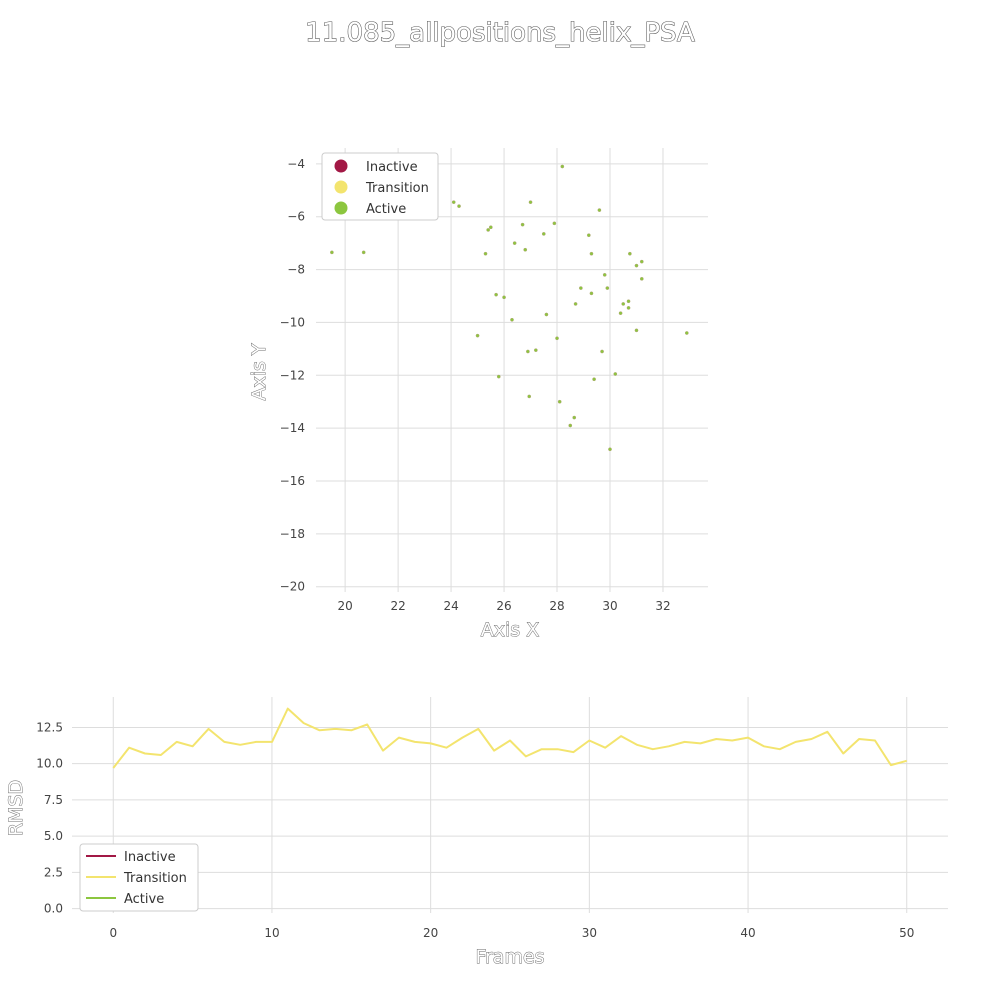 The image size is (1000, 1000). I want to click on rmsd-y-tick-label: 12.5, so click(49, 727).